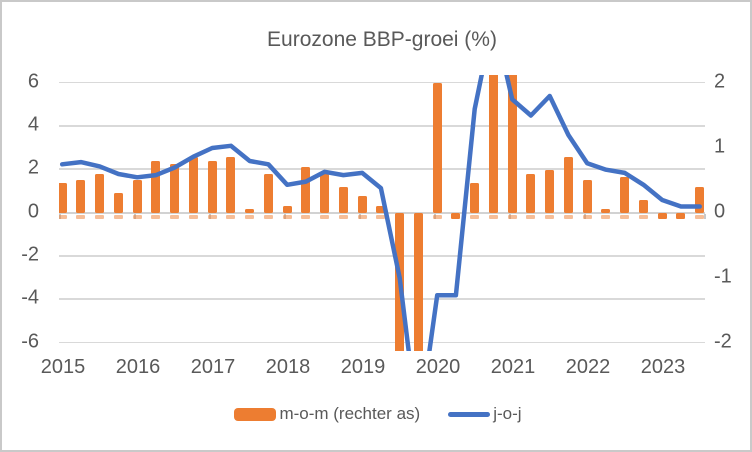 The width and height of the screenshot is (752, 452). I want to click on zero-axis-line, so click(382, 212).